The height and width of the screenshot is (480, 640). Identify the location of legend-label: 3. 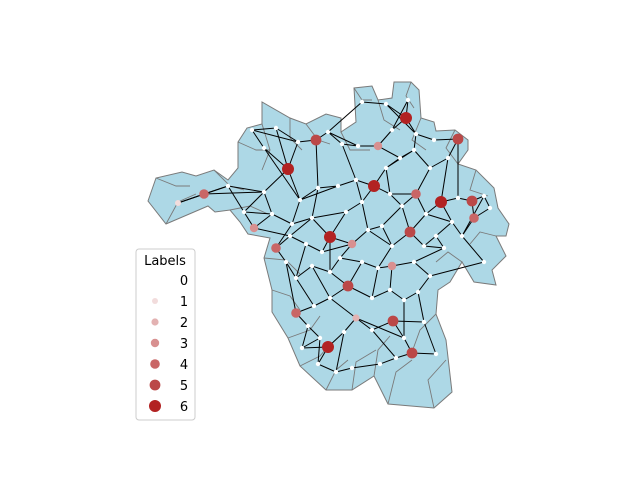
(184, 344).